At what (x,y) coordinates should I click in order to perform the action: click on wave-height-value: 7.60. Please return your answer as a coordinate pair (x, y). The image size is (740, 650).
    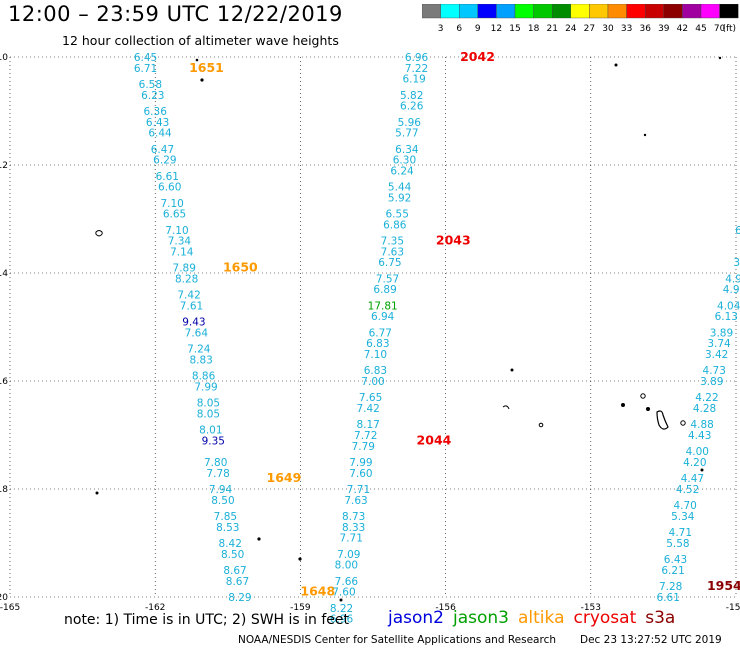
    Looking at the image, I should click on (360, 474).